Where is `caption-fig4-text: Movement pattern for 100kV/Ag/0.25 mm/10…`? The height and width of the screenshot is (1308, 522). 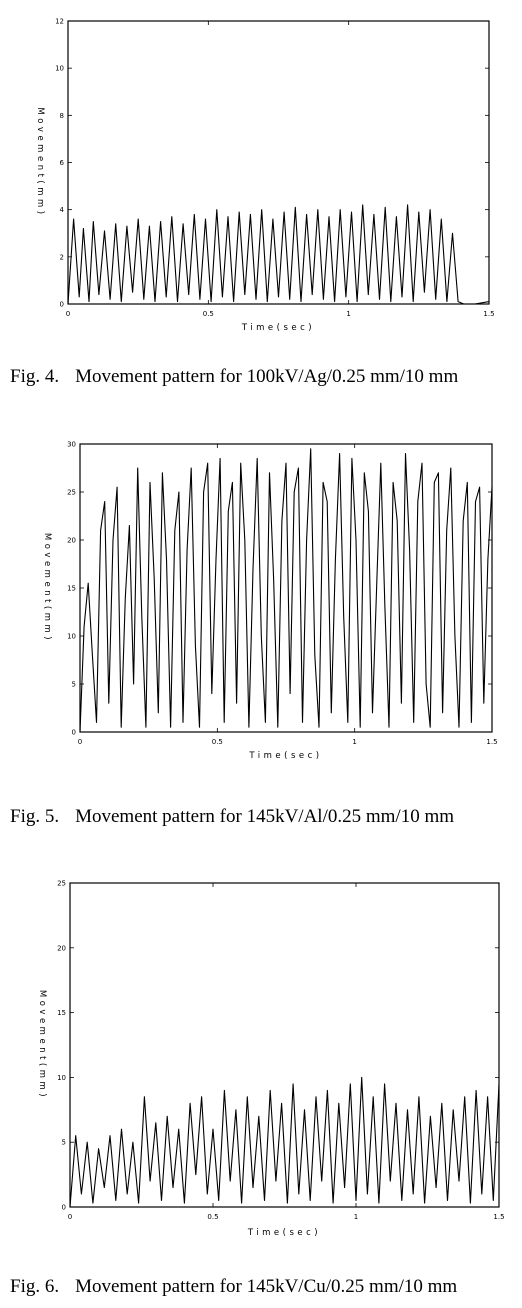 caption-fig4-text: Movement pattern for 100kV/Ag/0.25 mm/10… is located at coordinates (267, 376).